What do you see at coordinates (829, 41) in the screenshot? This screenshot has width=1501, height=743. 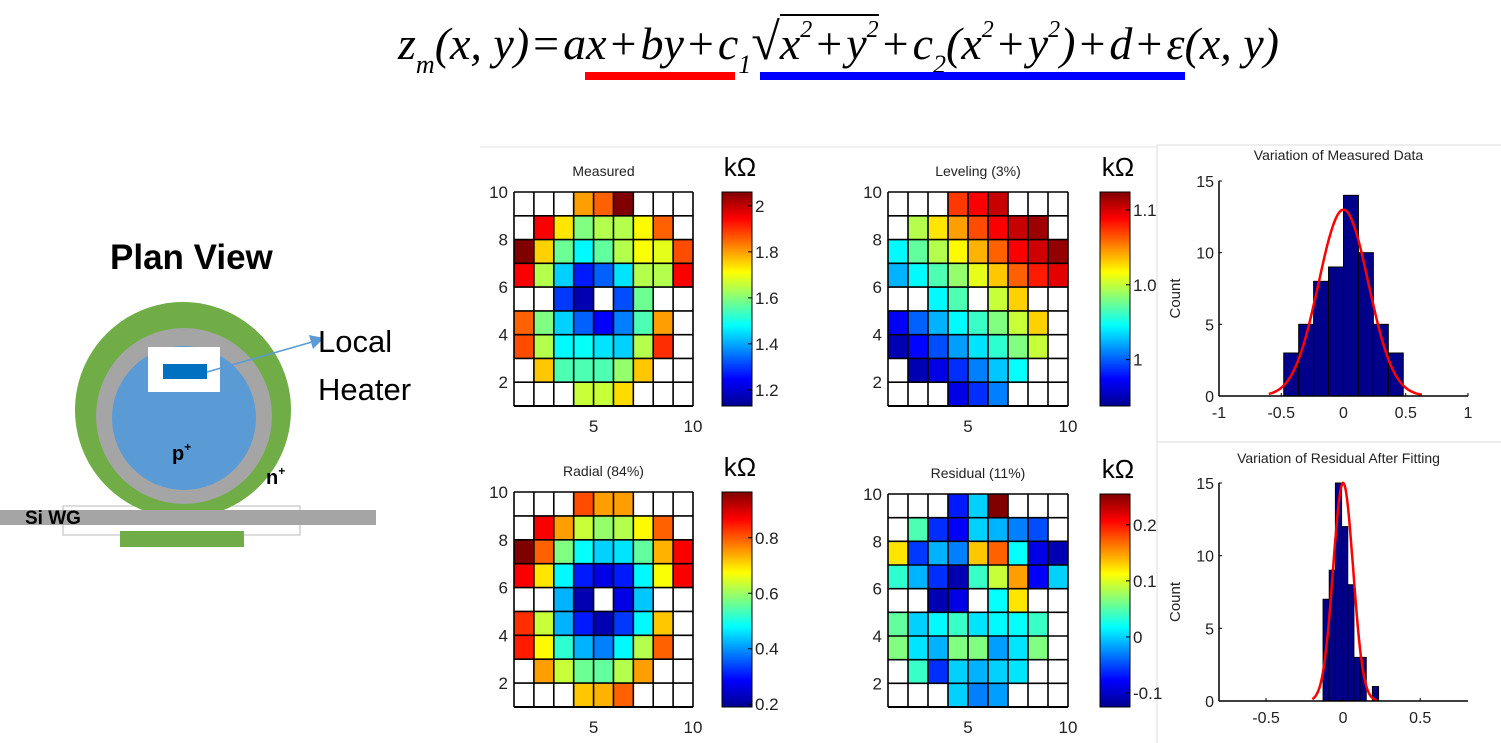 I see `eq-radicand: x2+y2` at bounding box center [829, 41].